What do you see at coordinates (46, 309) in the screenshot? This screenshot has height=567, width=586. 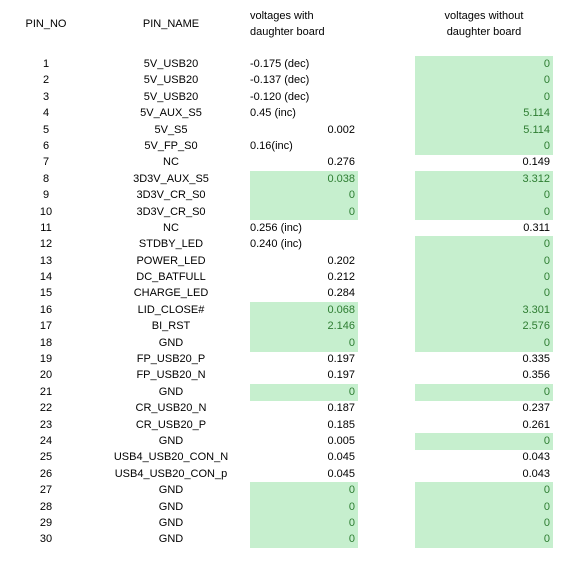 I see `pin-no-cell: 16` at bounding box center [46, 309].